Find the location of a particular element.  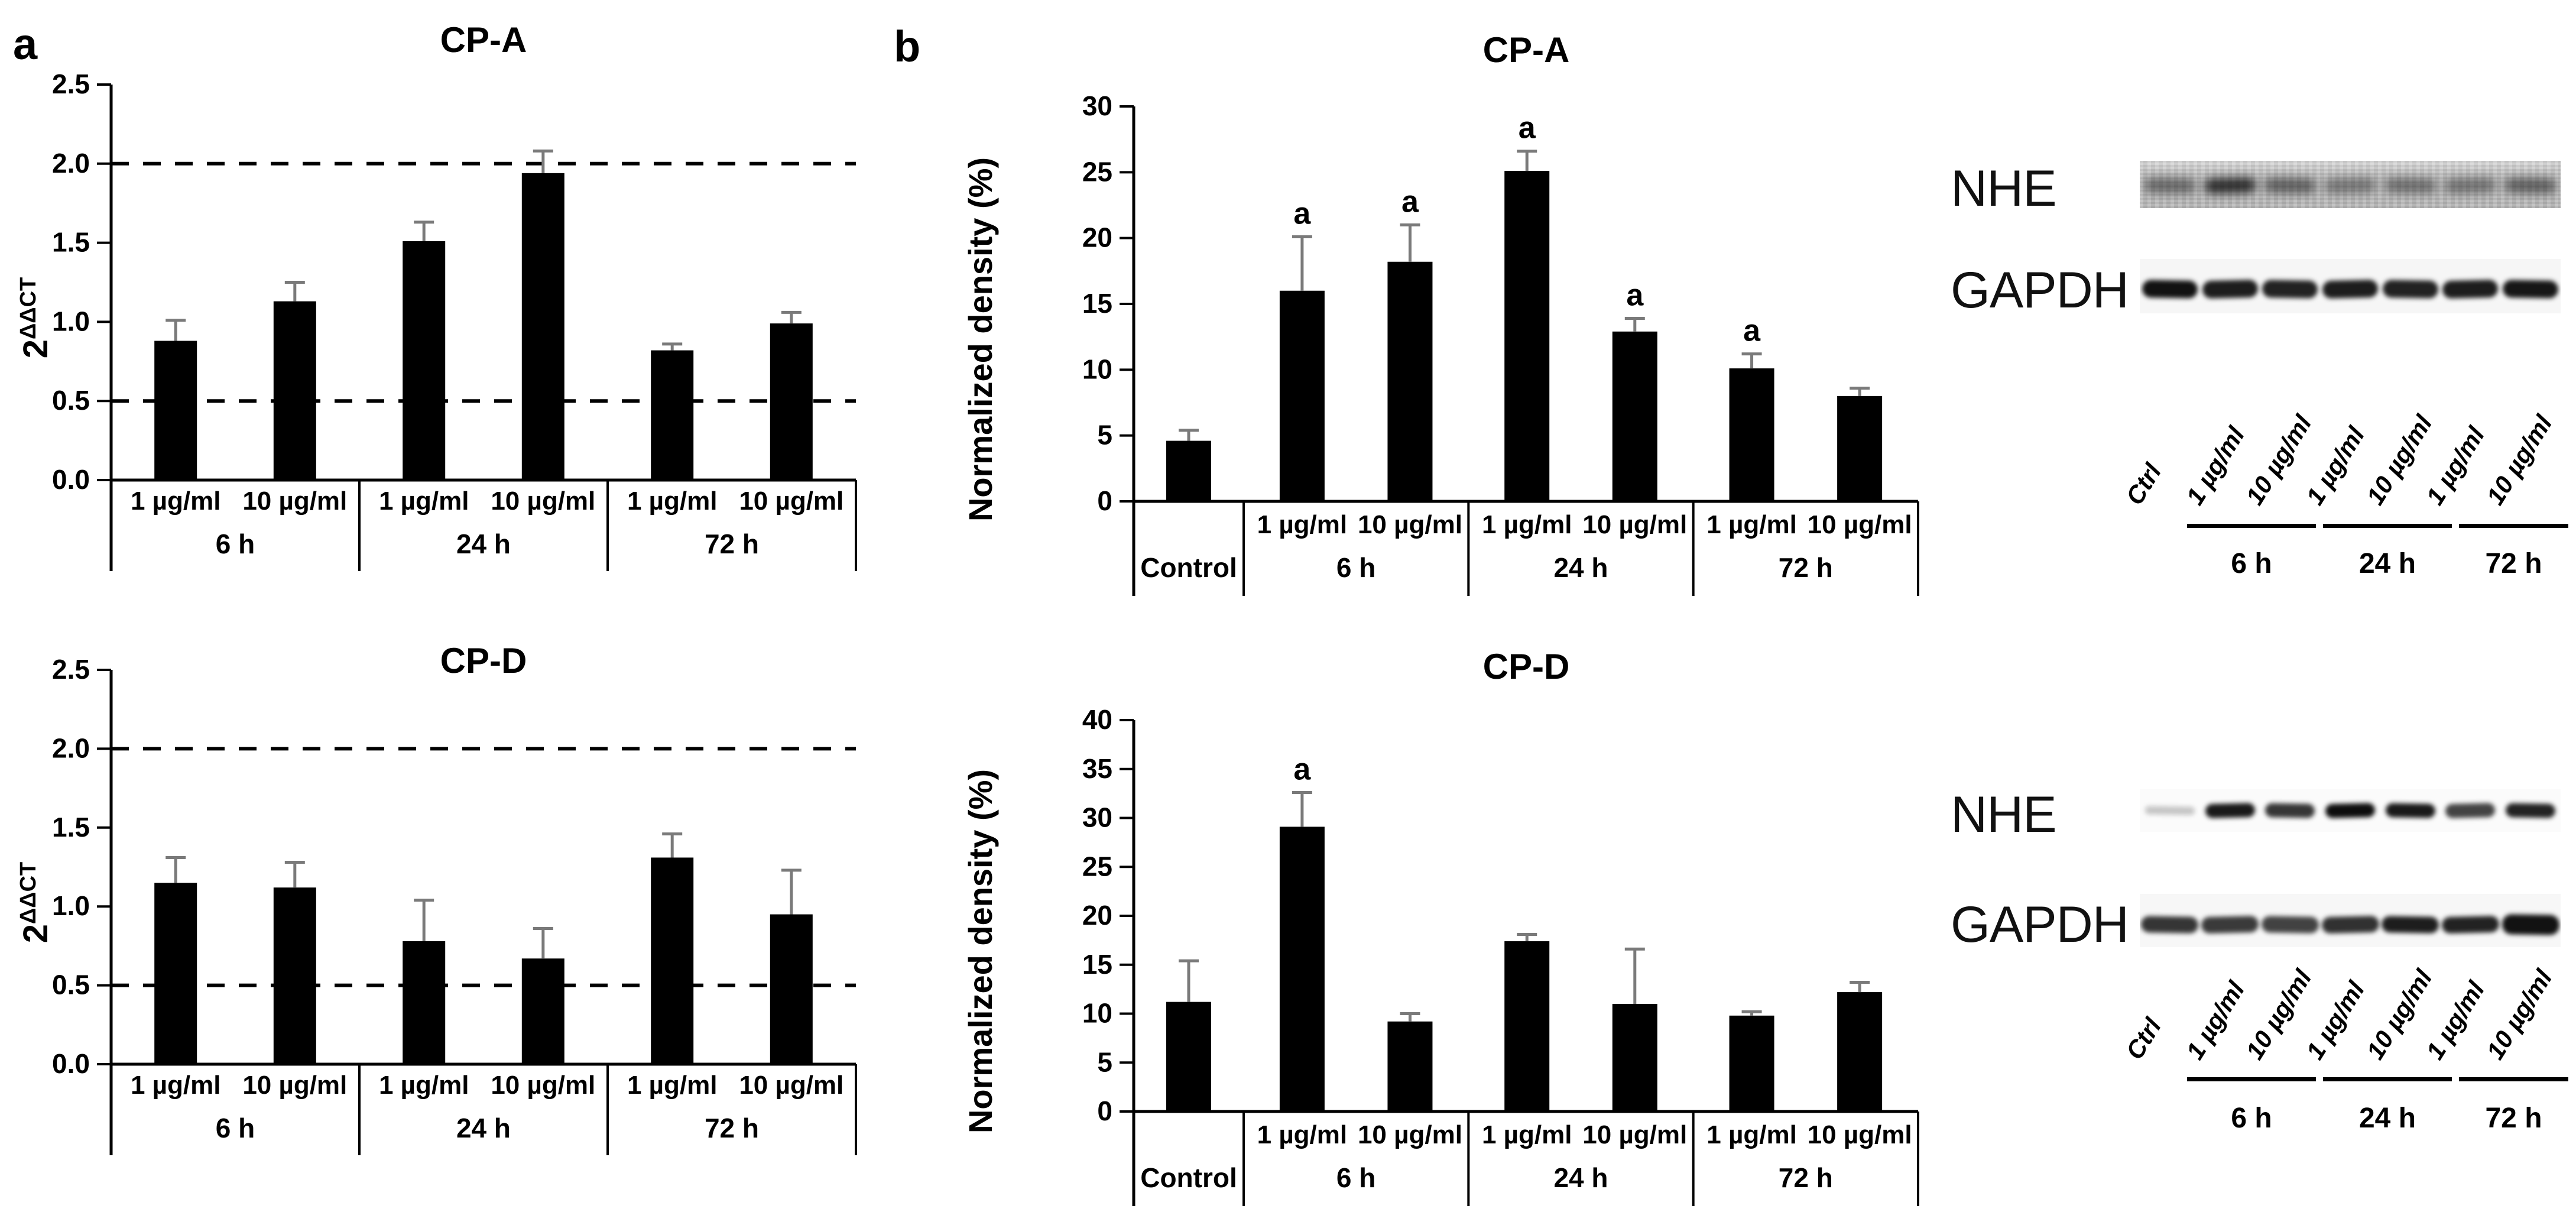

bar-mrna-cpd-72h-1µg/ml is located at coordinates (672, 960).